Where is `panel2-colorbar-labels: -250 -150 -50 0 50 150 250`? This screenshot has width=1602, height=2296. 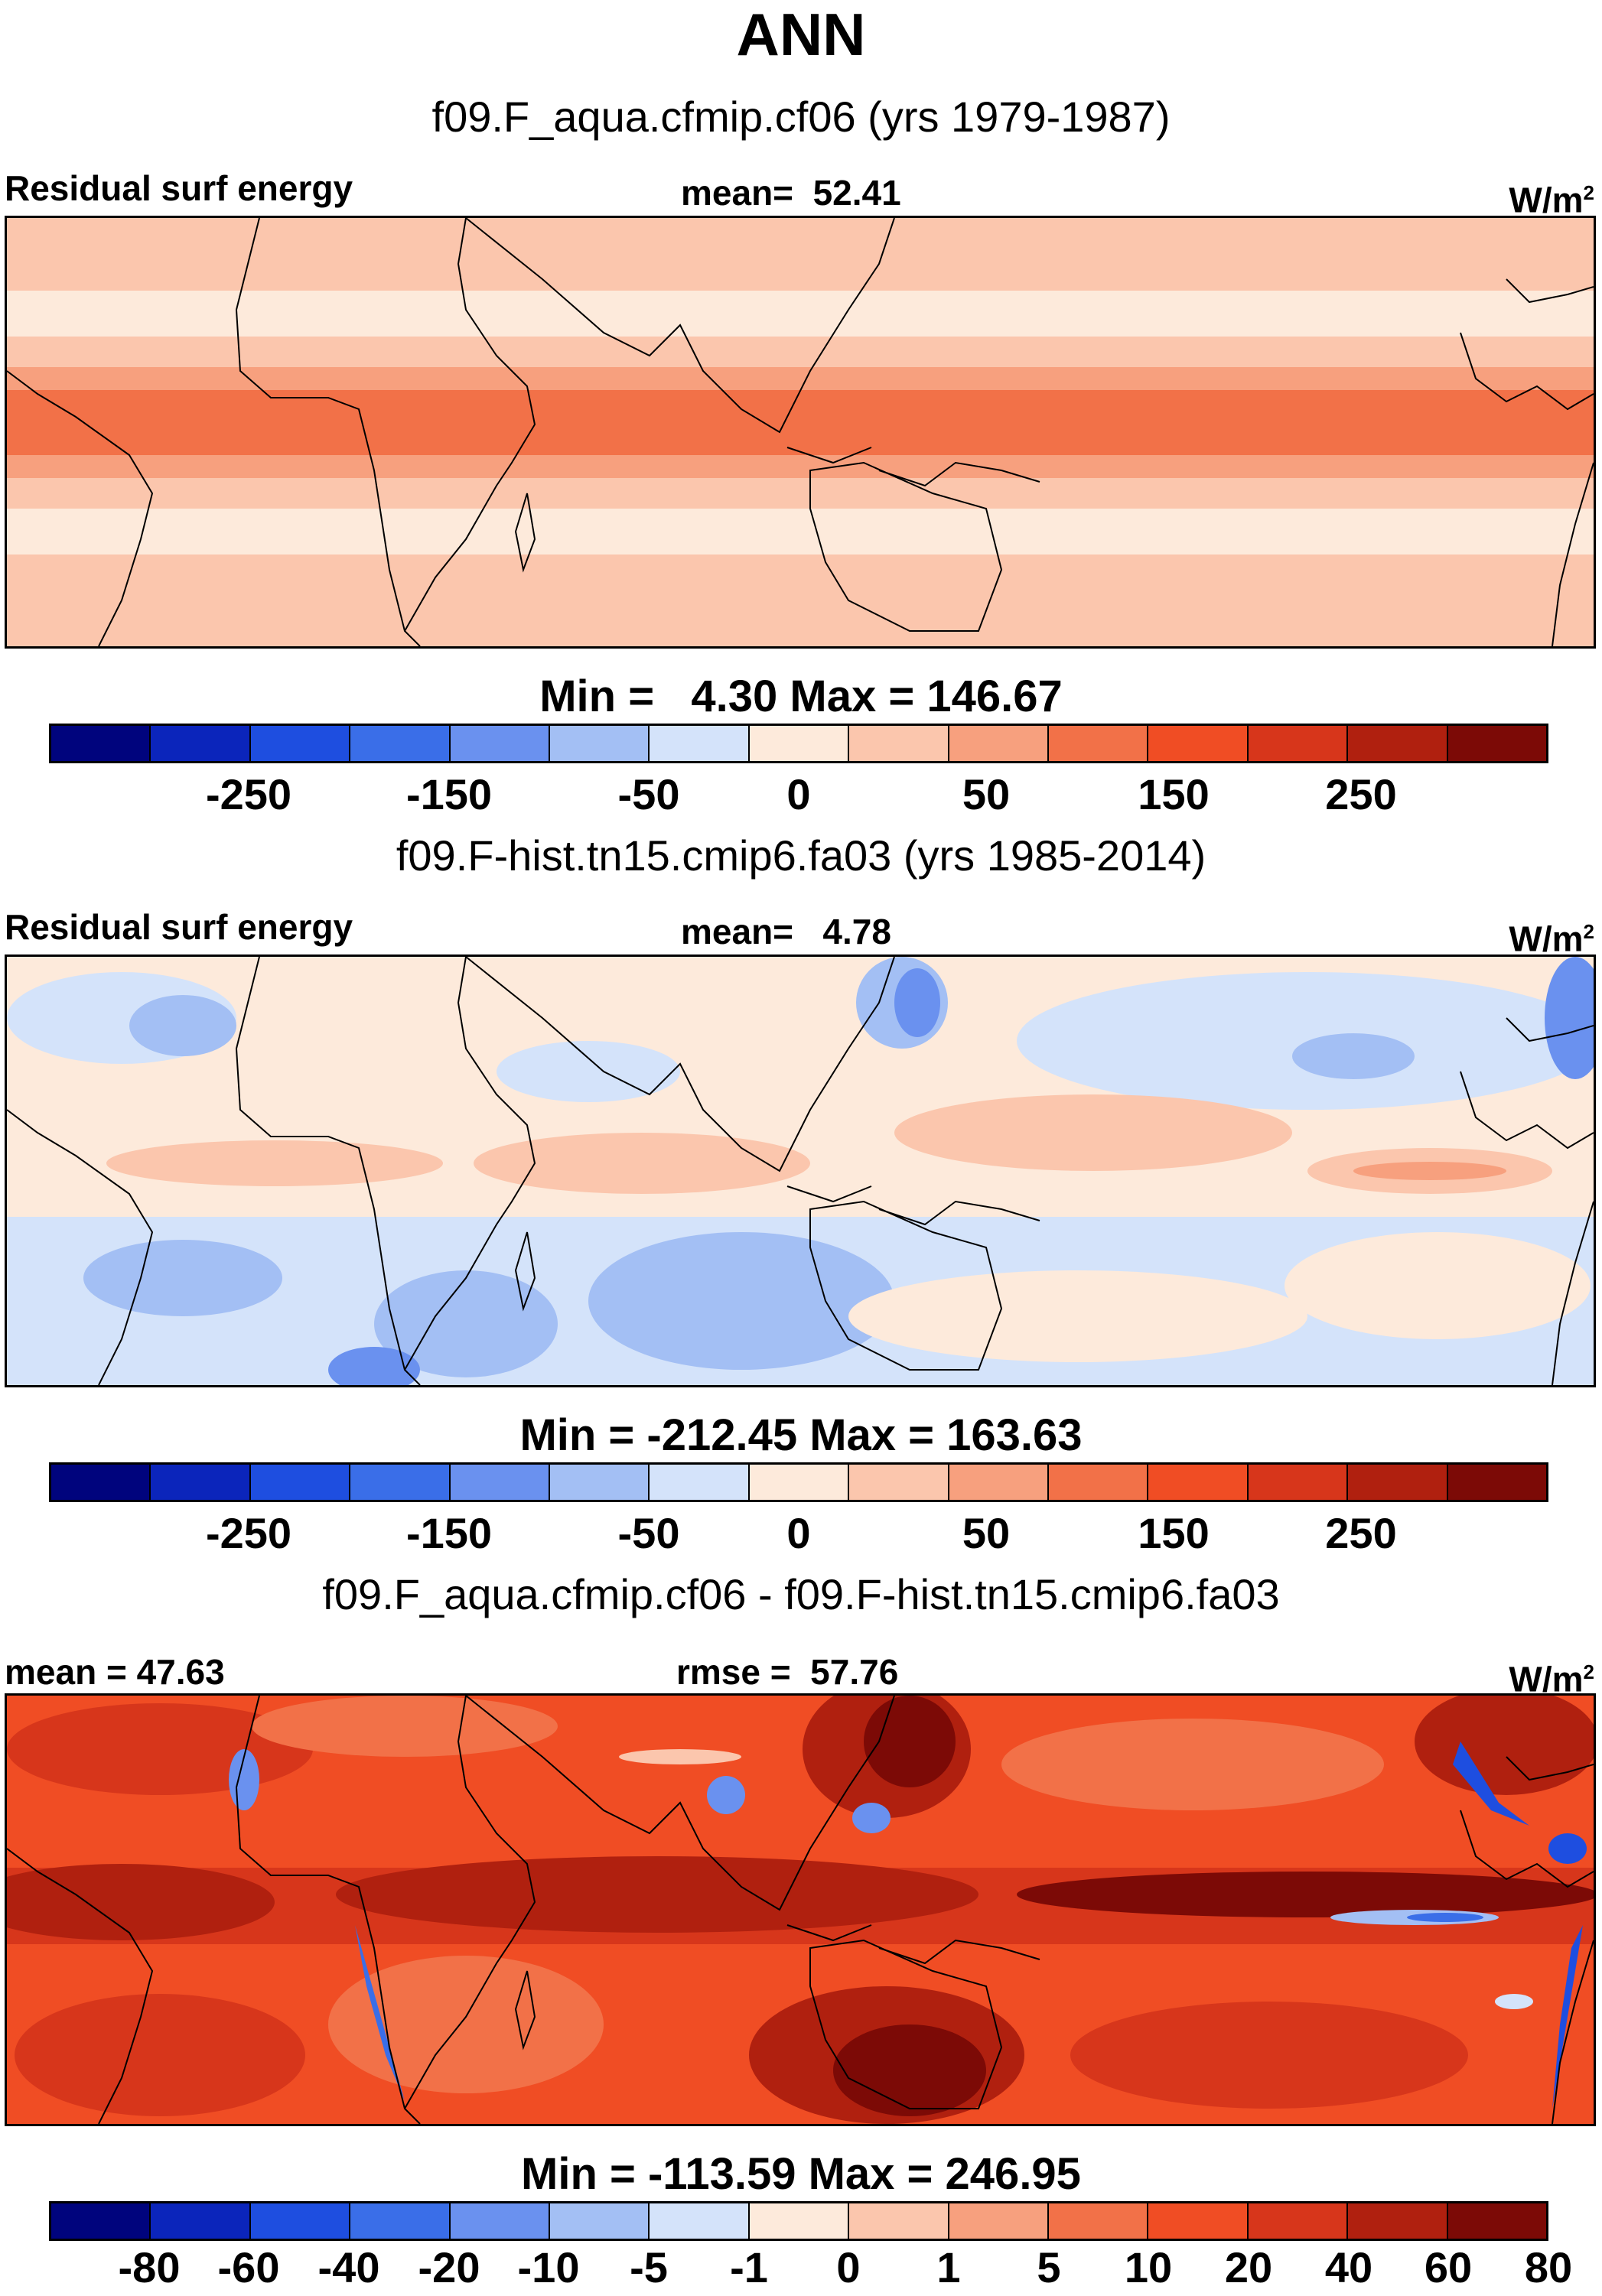 panel2-colorbar-labels: -250 -150 -50 0 50 150 250 is located at coordinates (799, 1535).